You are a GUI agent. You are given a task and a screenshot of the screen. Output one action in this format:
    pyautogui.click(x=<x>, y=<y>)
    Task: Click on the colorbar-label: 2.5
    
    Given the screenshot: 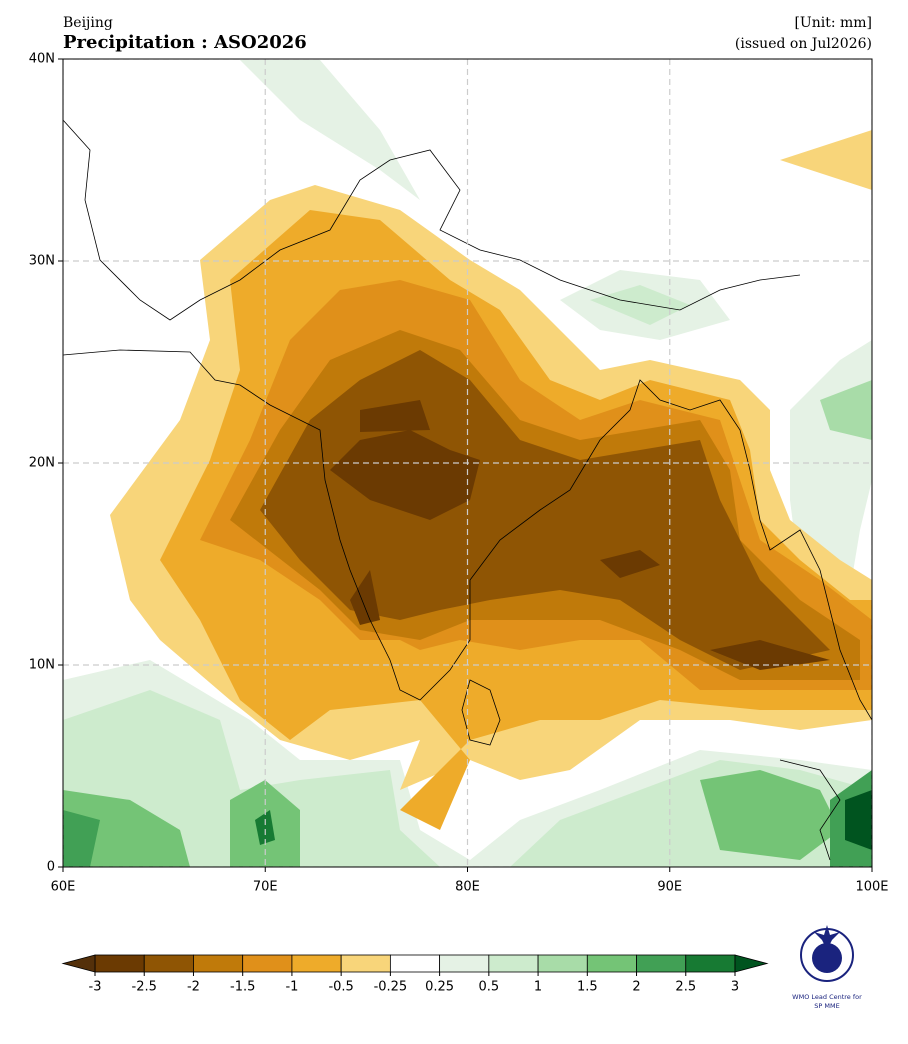 What is the action you would take?
    pyautogui.click(x=685, y=987)
    